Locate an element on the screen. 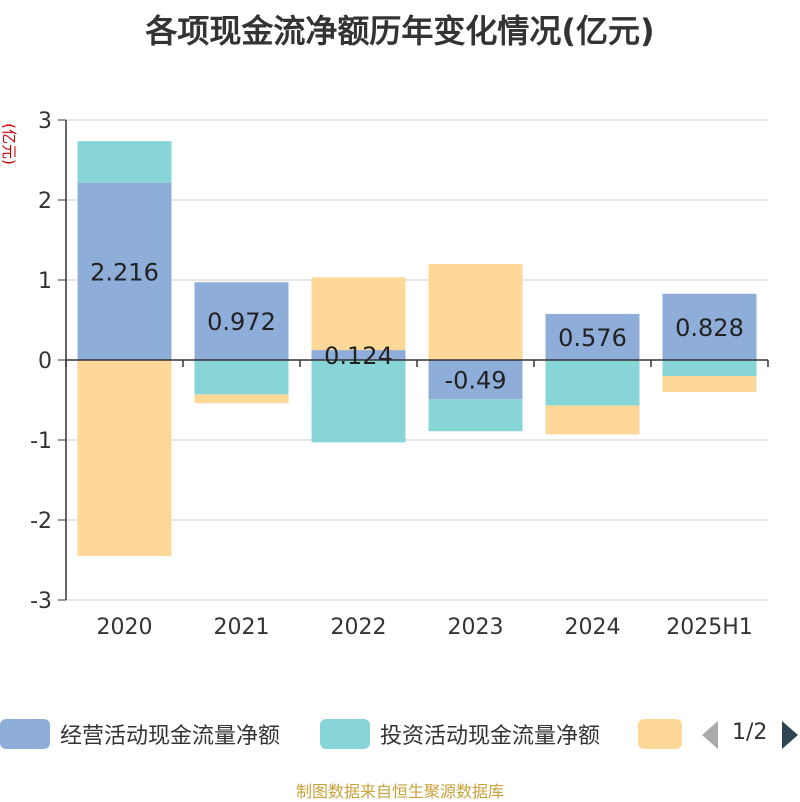 The height and width of the screenshot is (802, 800). legend-pager: 1/2 is located at coordinates (750, 735).